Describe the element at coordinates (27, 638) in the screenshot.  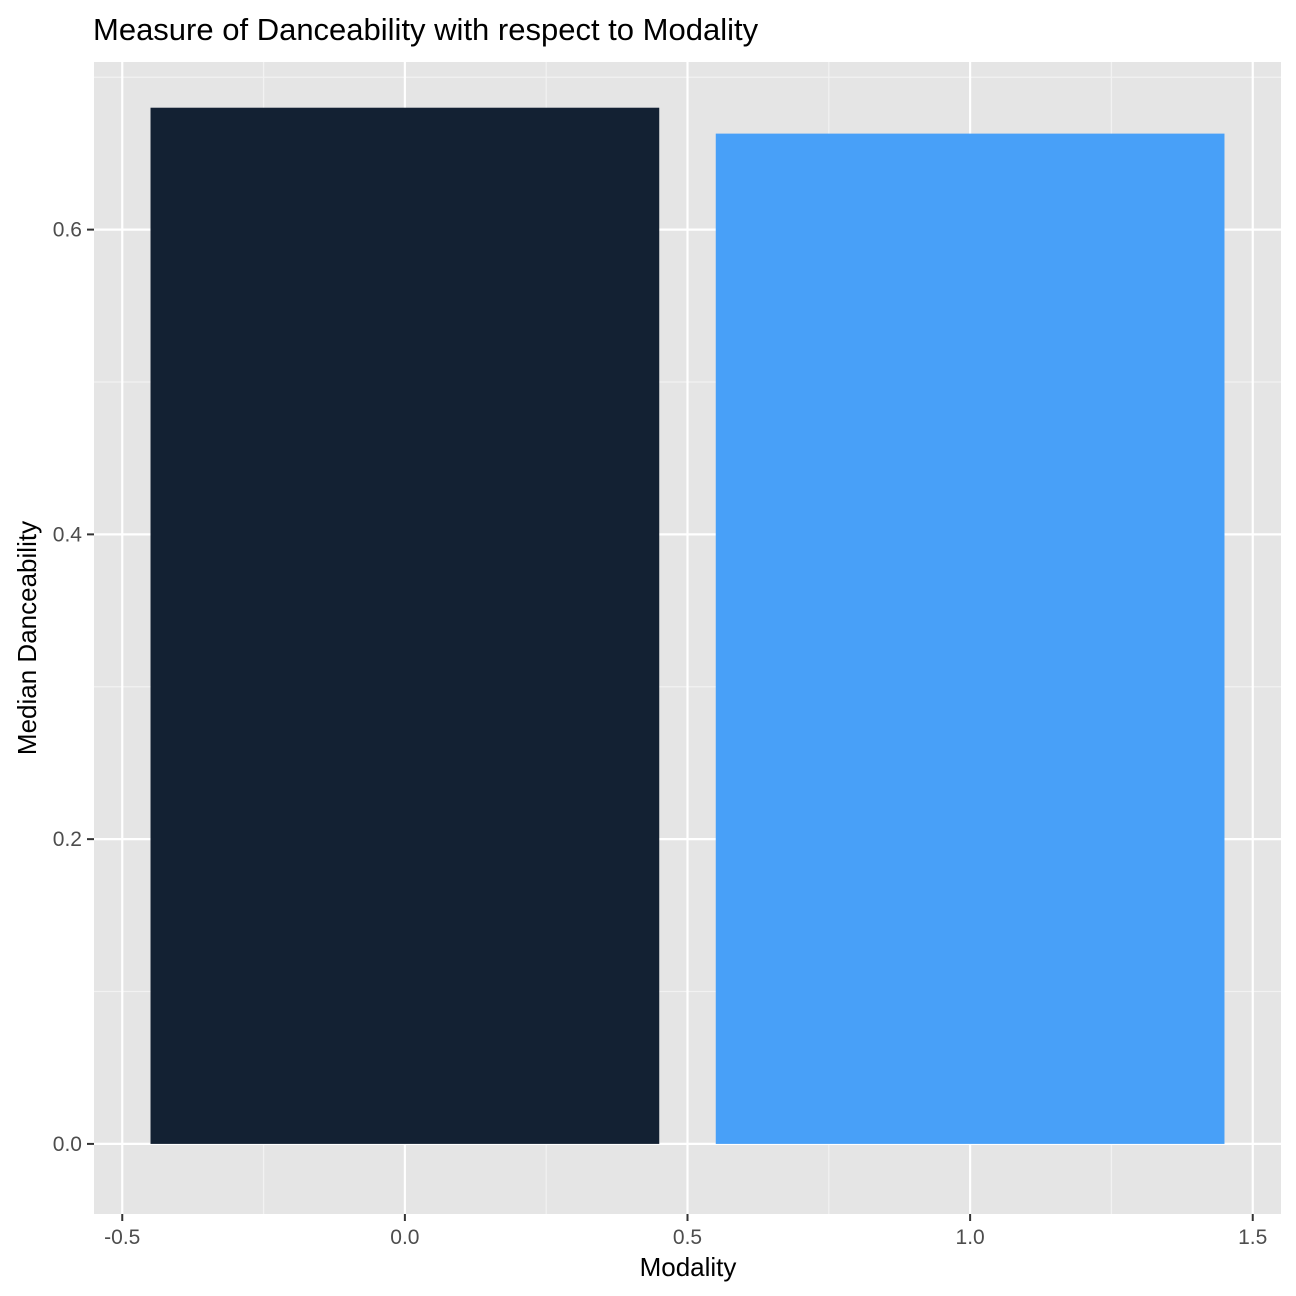
I see `y-axis-title: Median Danceability` at that location.